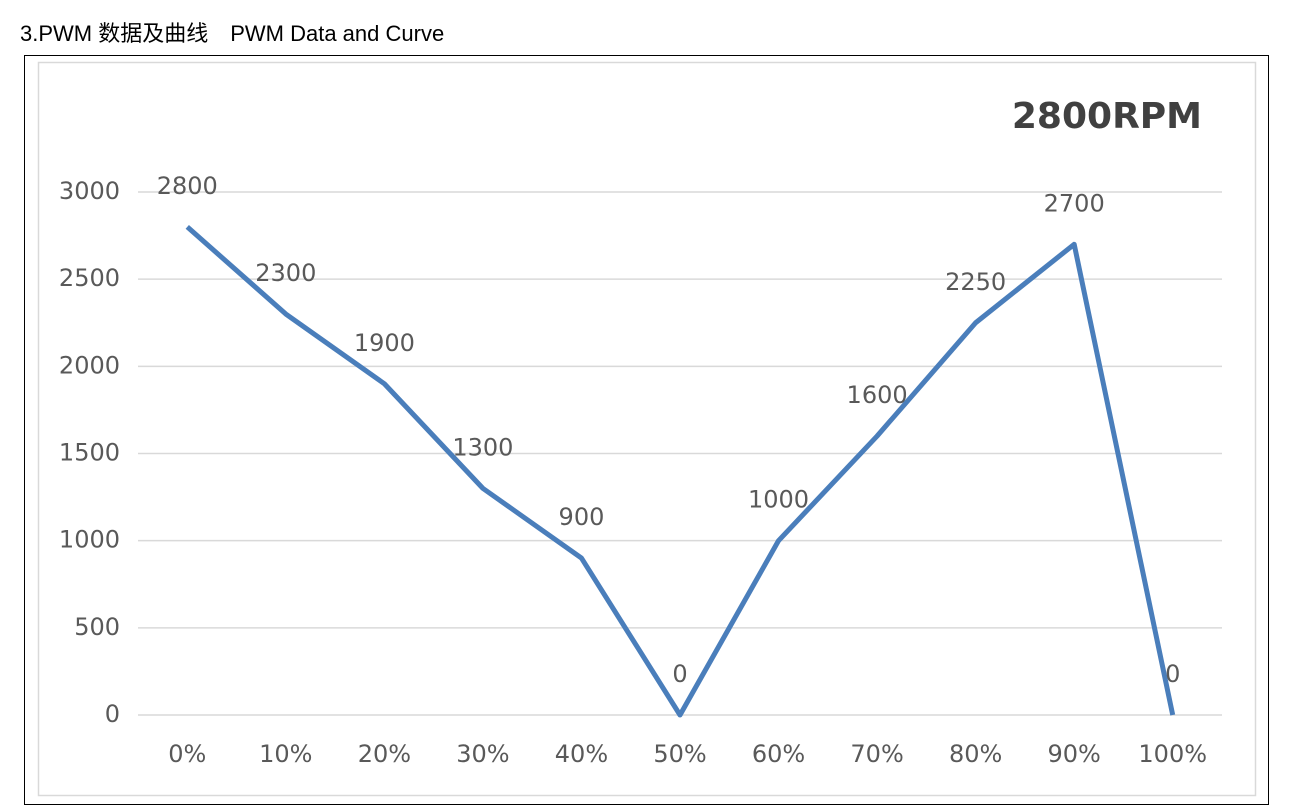 This screenshot has width=1307, height=811. Describe the element at coordinates (285, 273) in the screenshot. I see `data-label: 2300` at that location.